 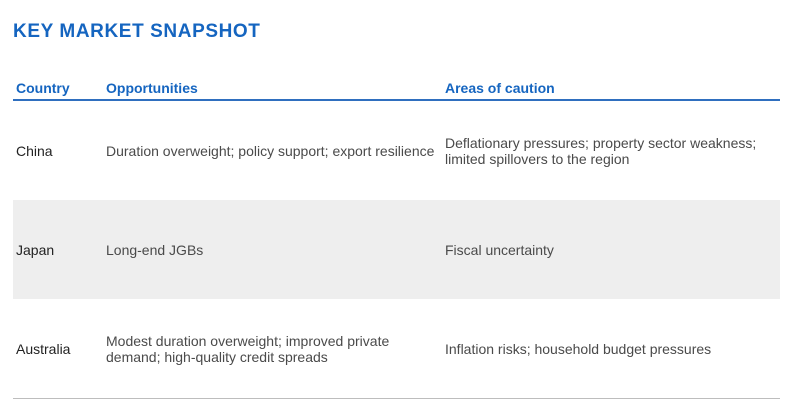 I want to click on page-title: KEY MARKET SNAPSHOT, so click(x=137, y=31).